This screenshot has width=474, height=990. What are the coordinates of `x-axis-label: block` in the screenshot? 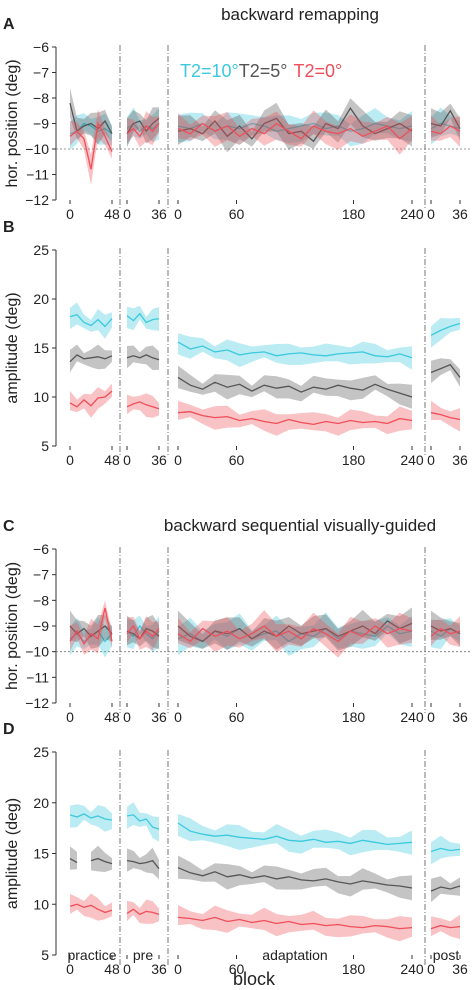 It's located at (254, 979).